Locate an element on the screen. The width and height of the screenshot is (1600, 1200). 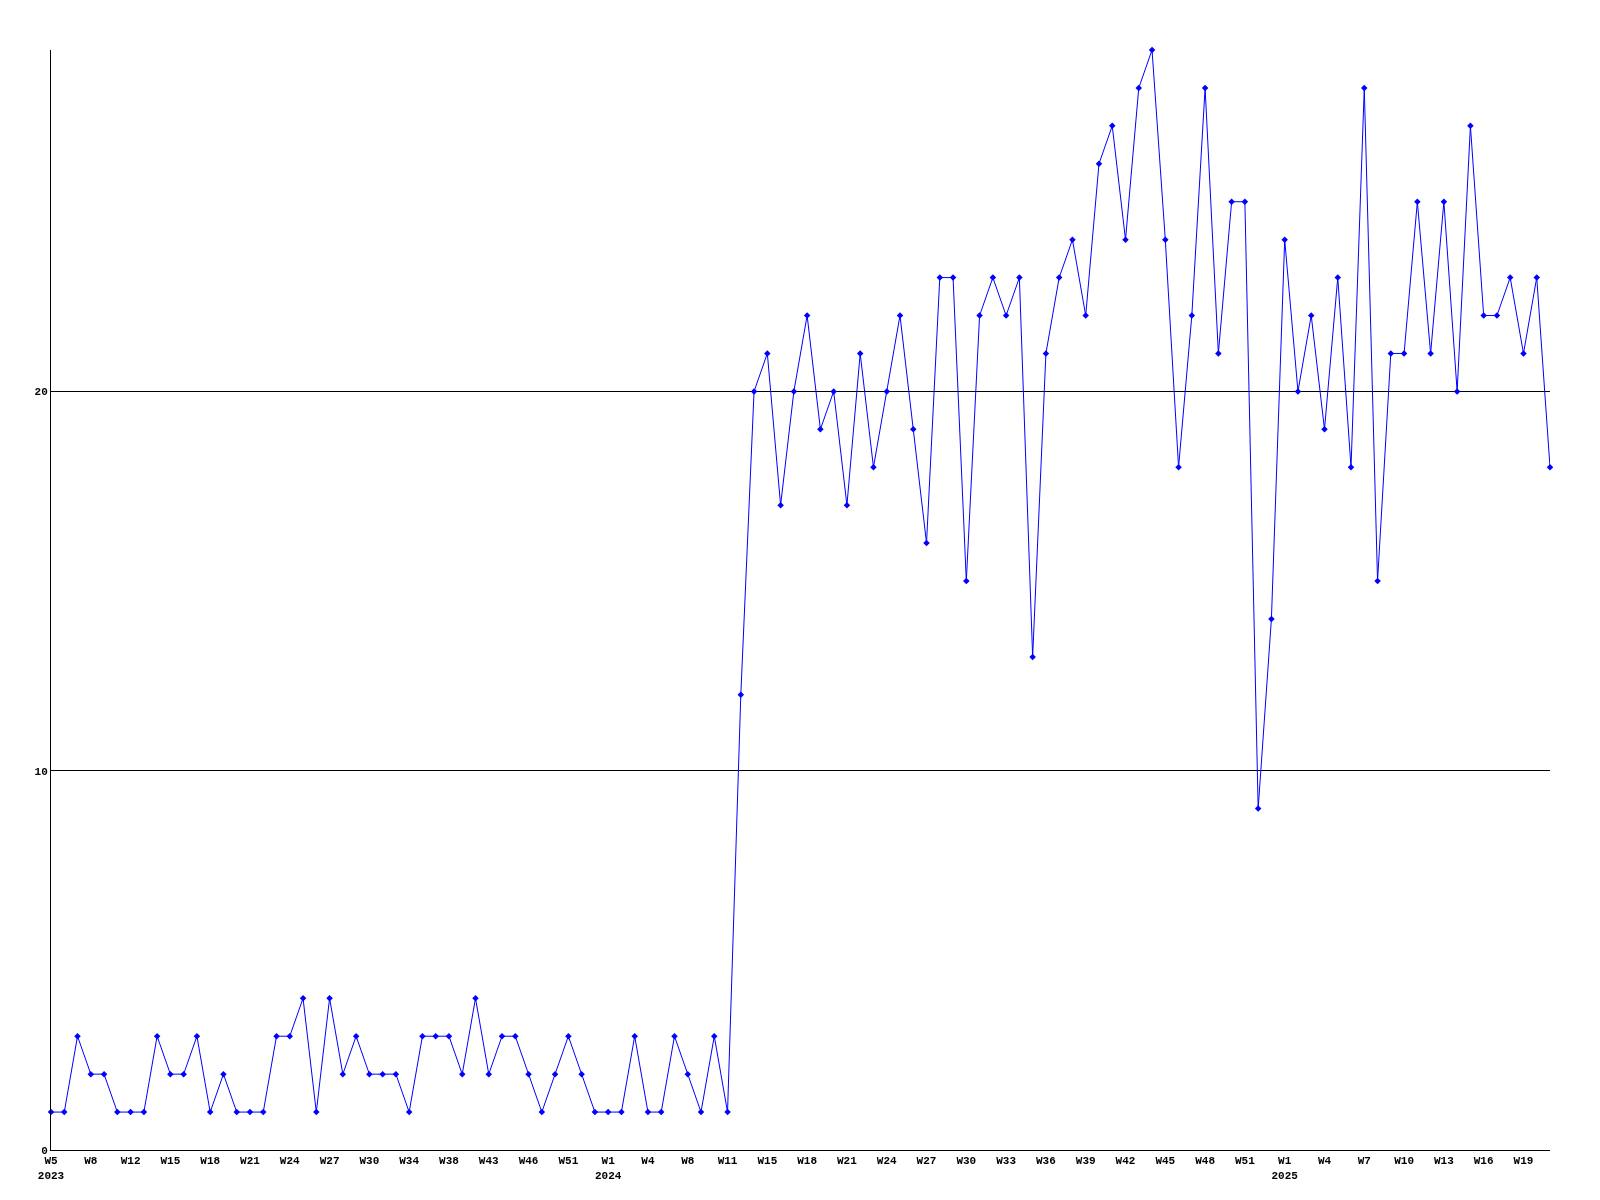
x-tick-label: W5 2023 is located at coordinates (51, 1168).